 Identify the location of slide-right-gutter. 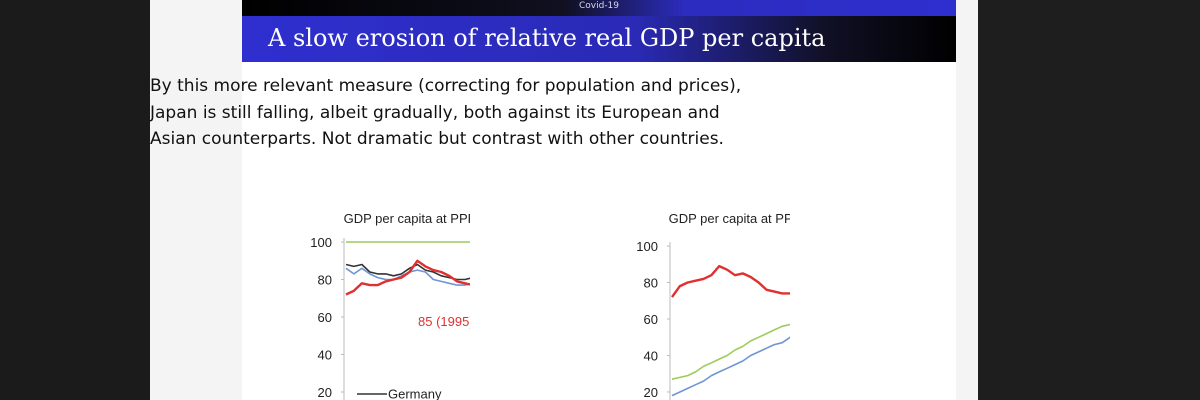
(967, 200).